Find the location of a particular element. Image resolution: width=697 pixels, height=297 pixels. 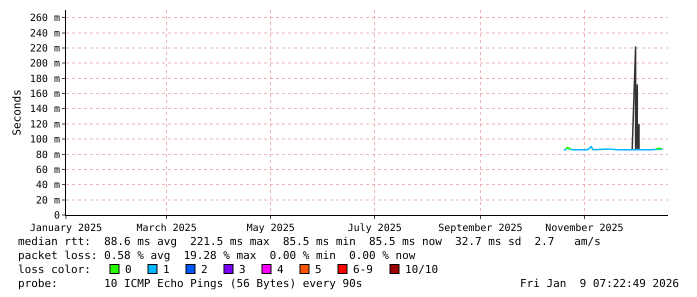

legend-label: 0 is located at coordinates (128, 269).